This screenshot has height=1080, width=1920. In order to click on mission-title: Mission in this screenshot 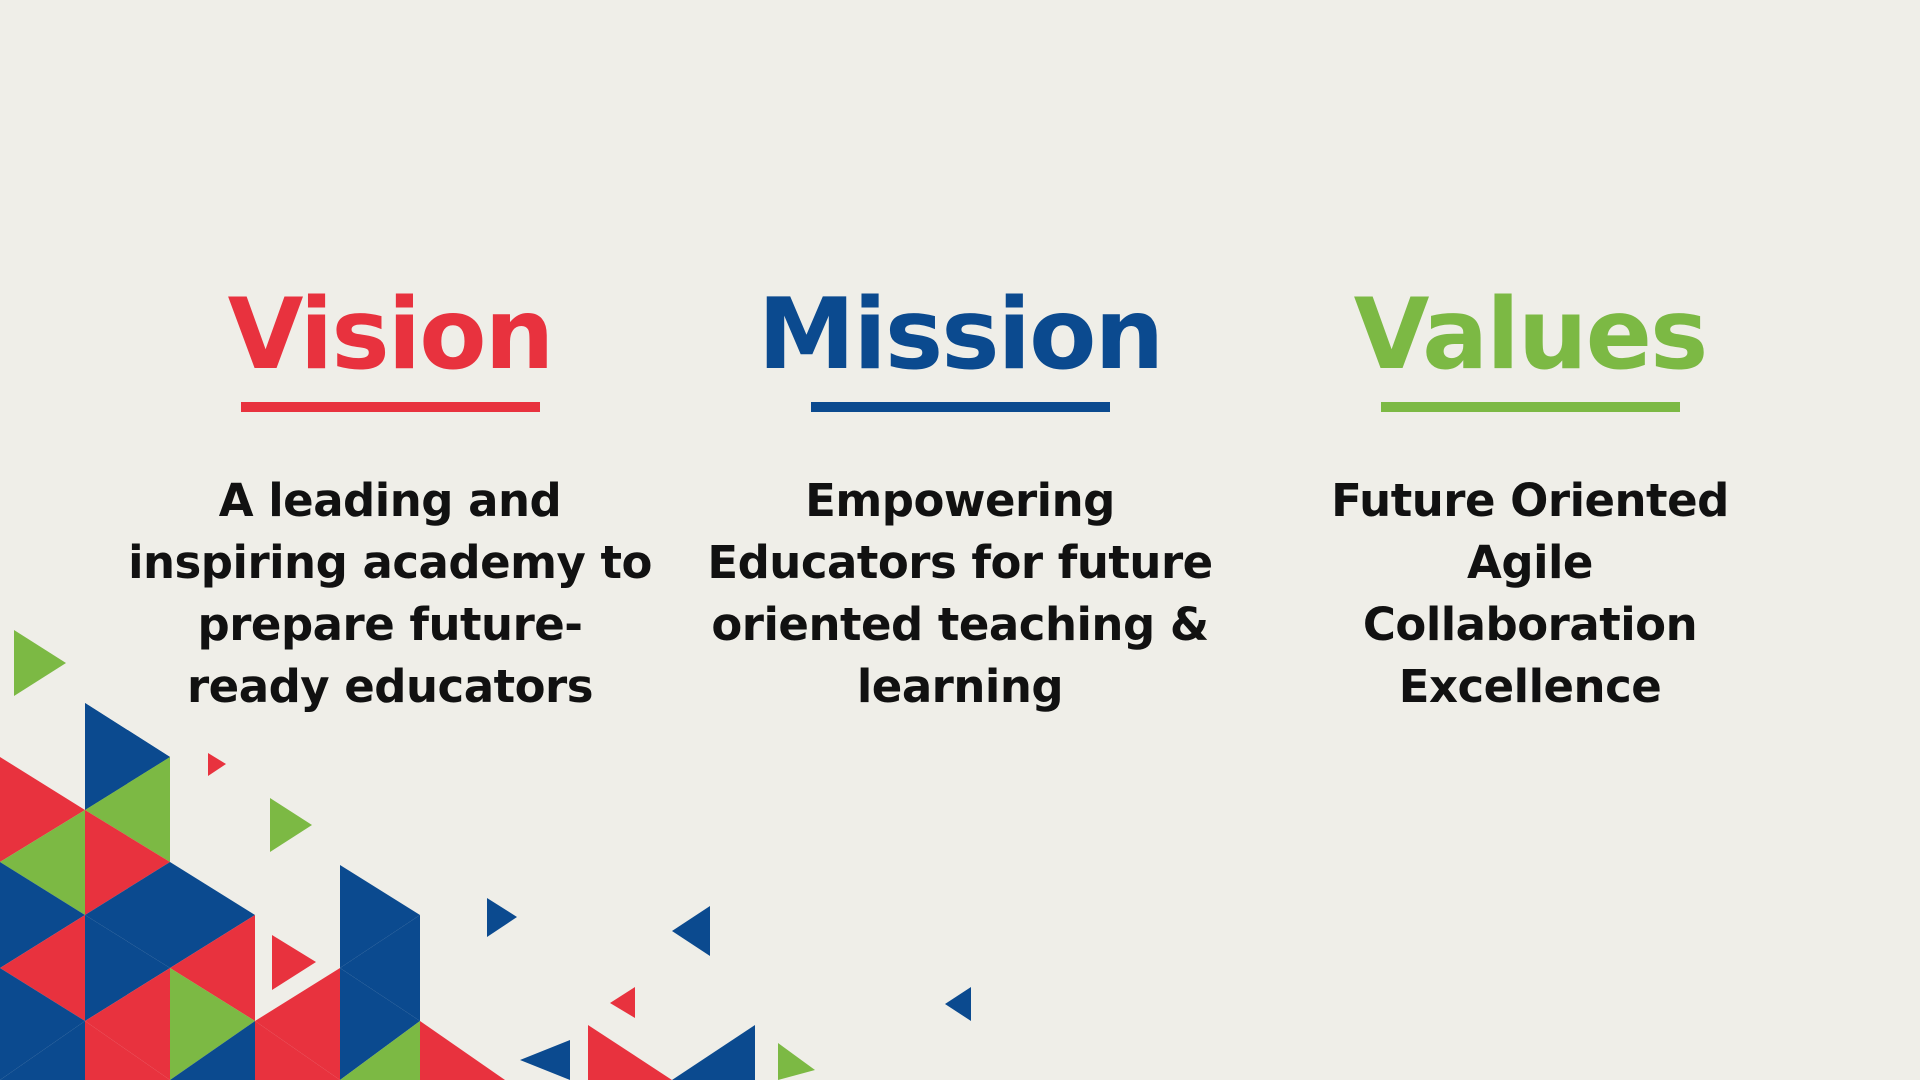, I will do `click(960, 335)`.